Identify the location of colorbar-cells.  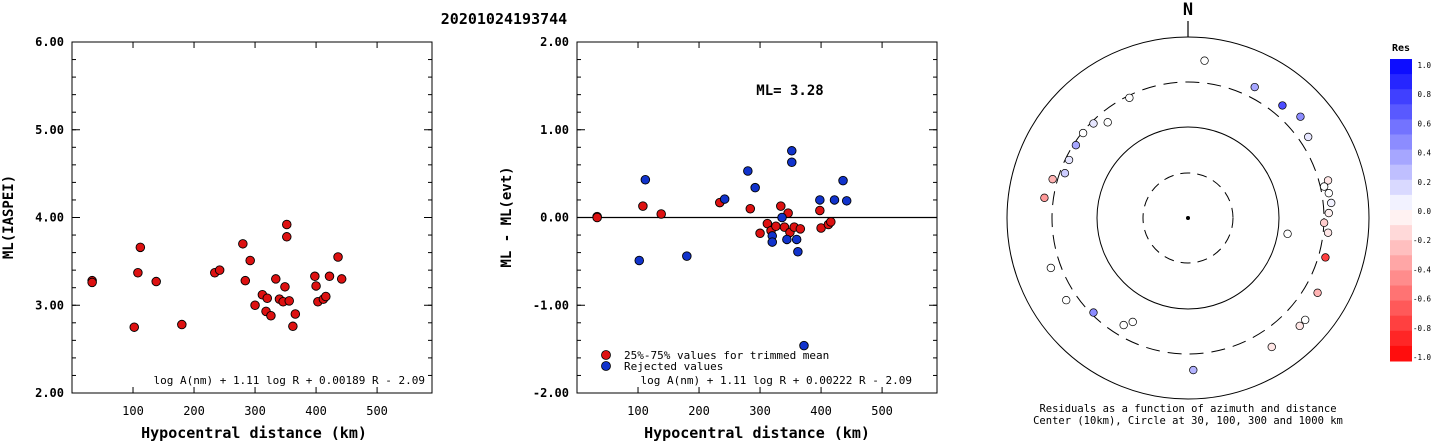
(1401, 210).